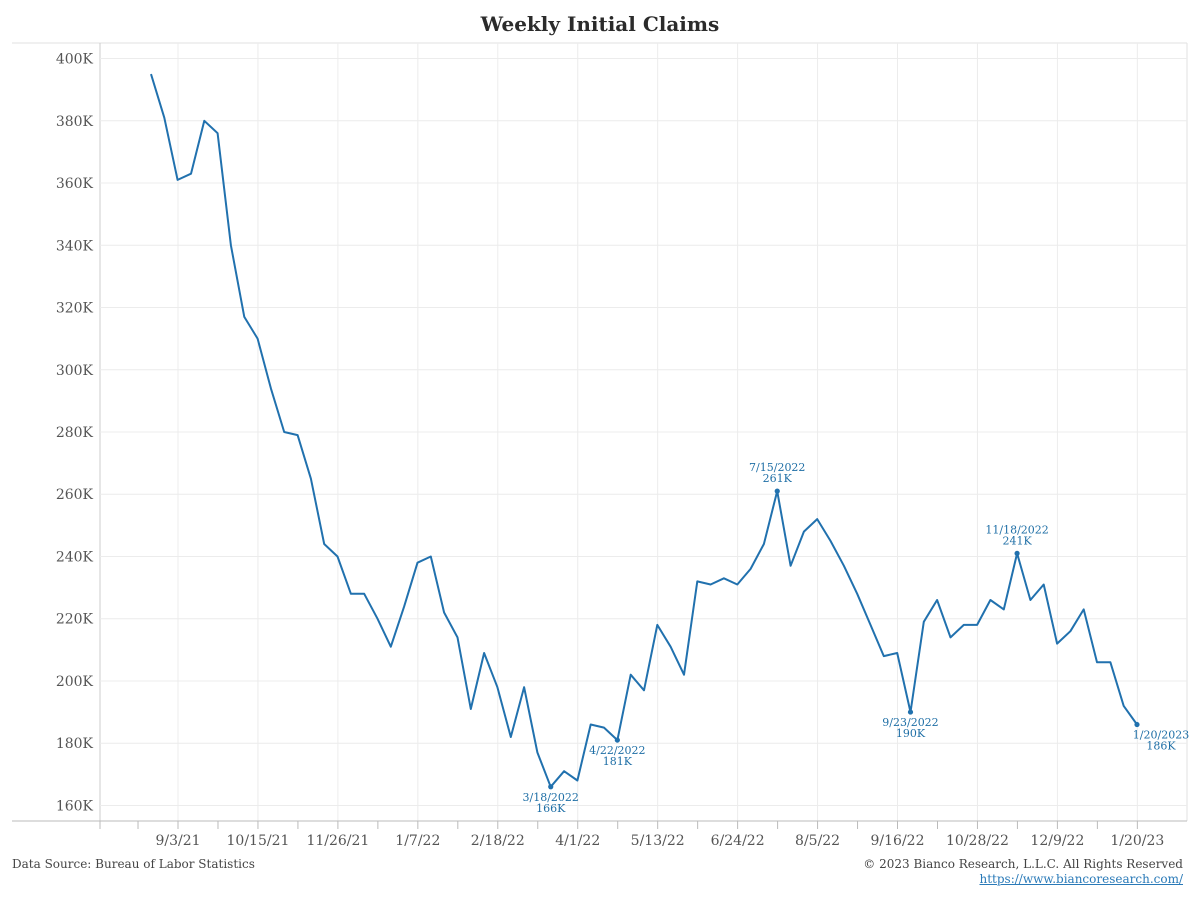 This screenshot has width=1200, height=900. Describe the element at coordinates (75, 184) in the screenshot. I see `y-tick-label: 360K` at that location.